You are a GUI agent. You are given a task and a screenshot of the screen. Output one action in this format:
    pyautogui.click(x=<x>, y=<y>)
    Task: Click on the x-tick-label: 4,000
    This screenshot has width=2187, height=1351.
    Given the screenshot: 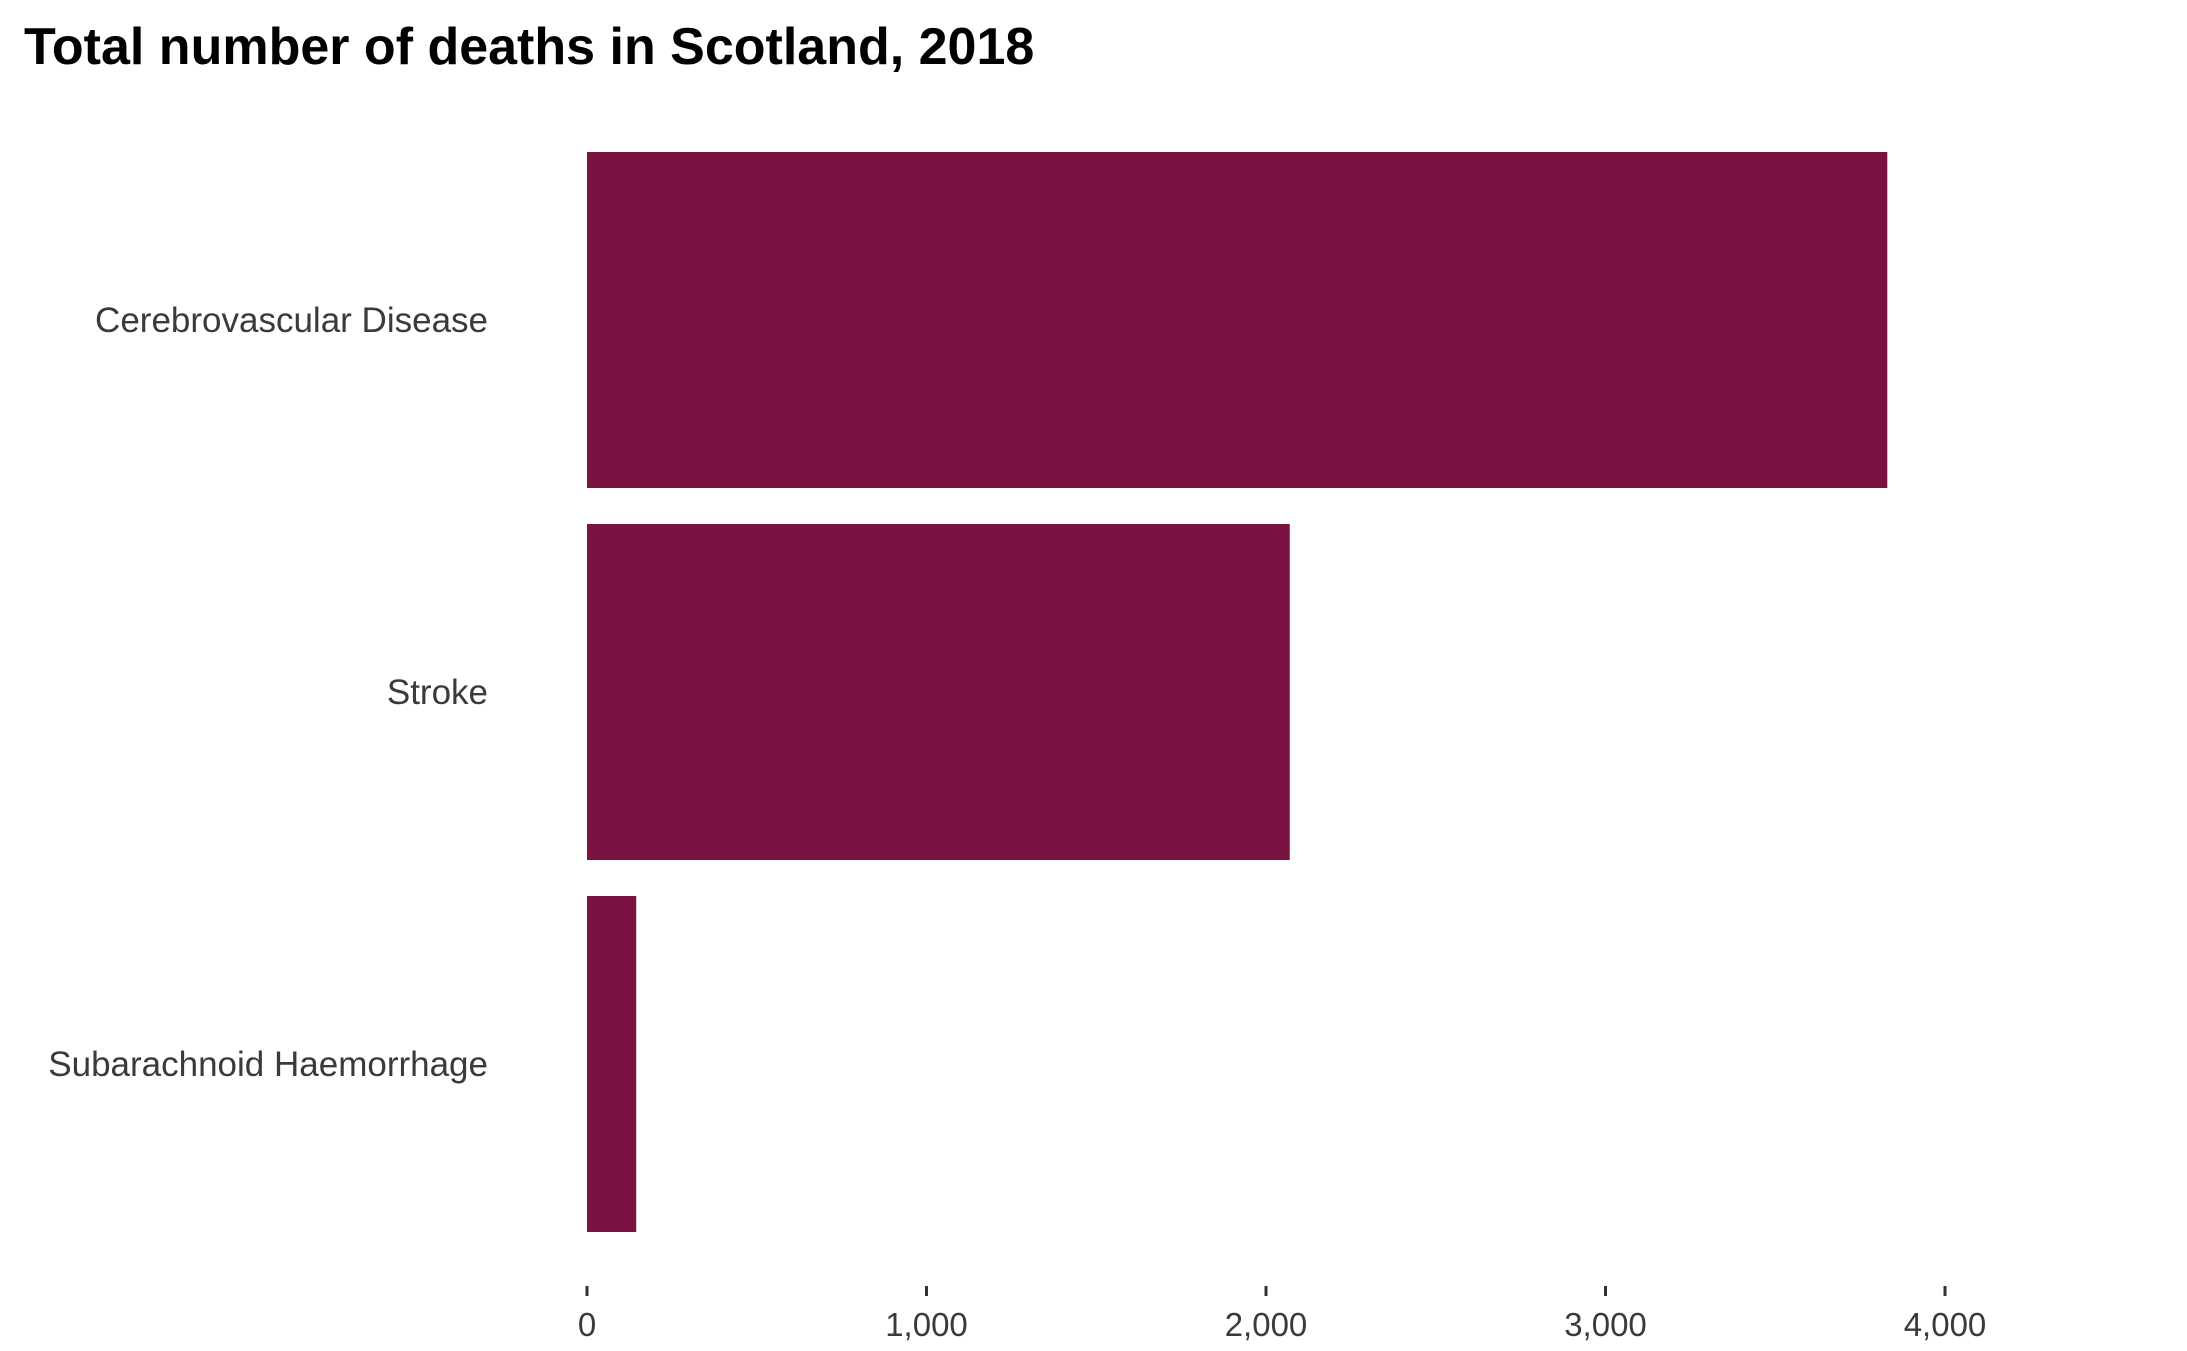 What is the action you would take?
    pyautogui.click(x=1945, y=1324)
    